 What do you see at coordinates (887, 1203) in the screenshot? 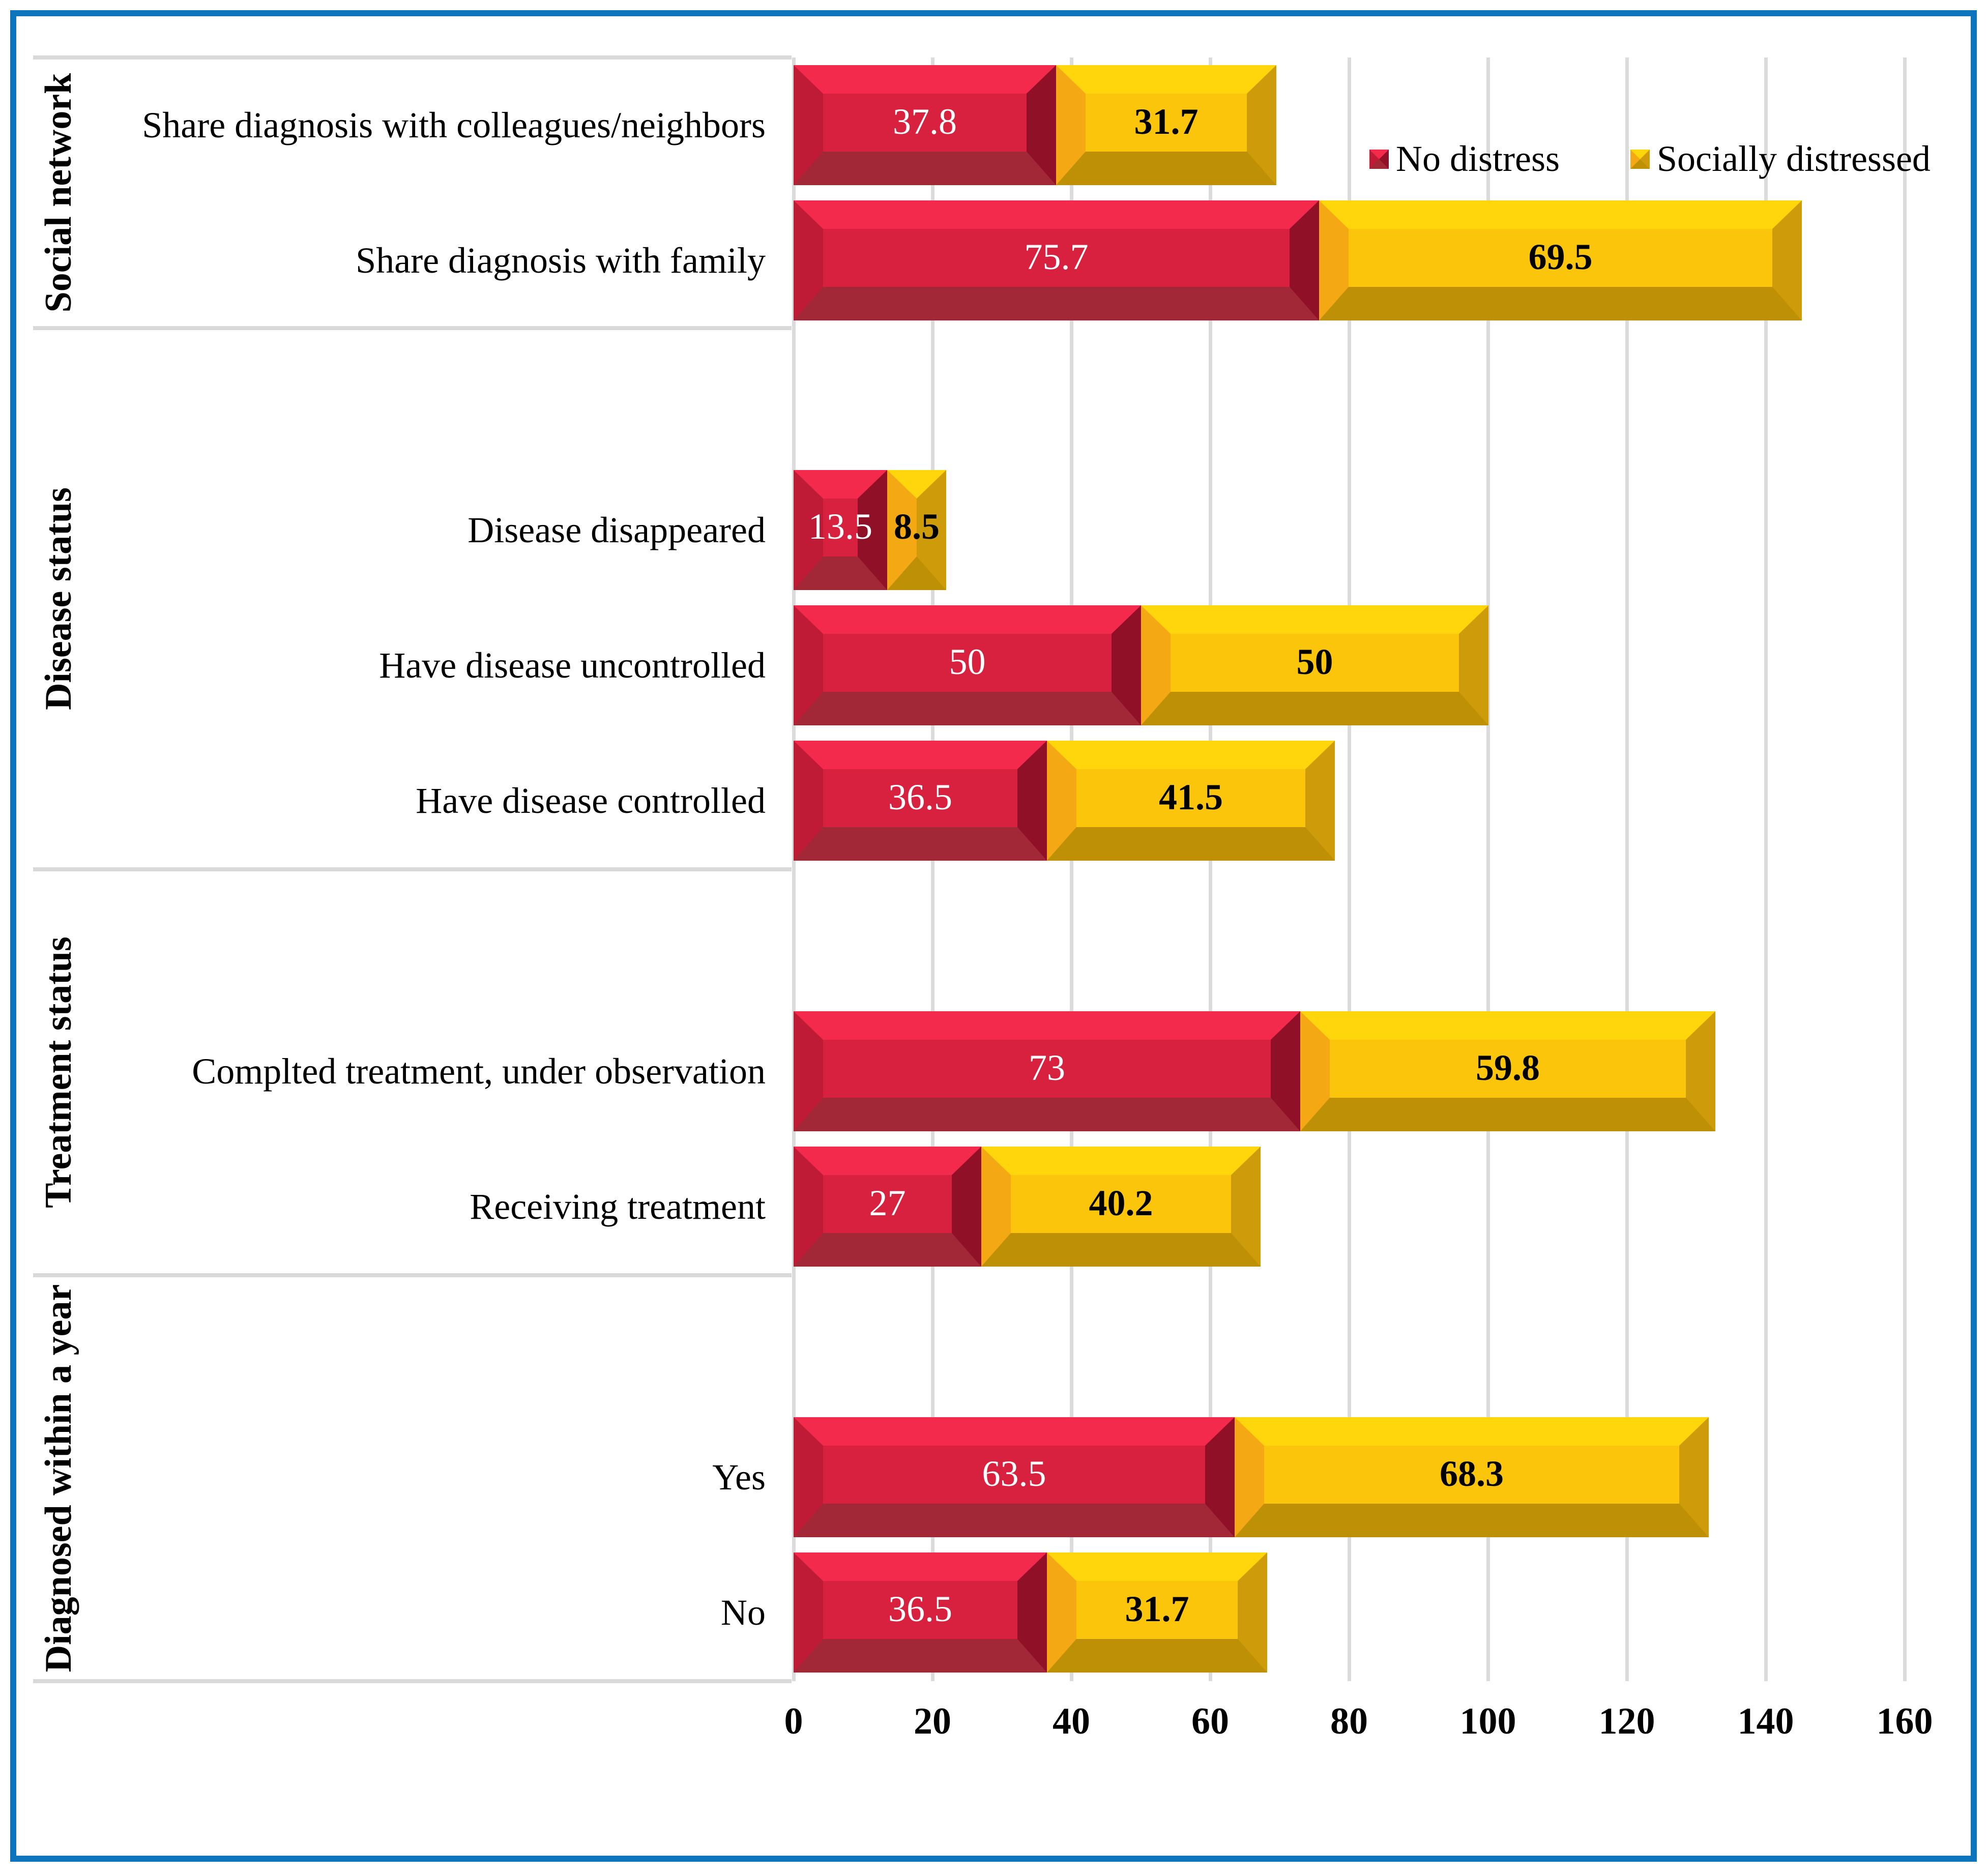
I see `bar-value-no-distress: 27` at bounding box center [887, 1203].